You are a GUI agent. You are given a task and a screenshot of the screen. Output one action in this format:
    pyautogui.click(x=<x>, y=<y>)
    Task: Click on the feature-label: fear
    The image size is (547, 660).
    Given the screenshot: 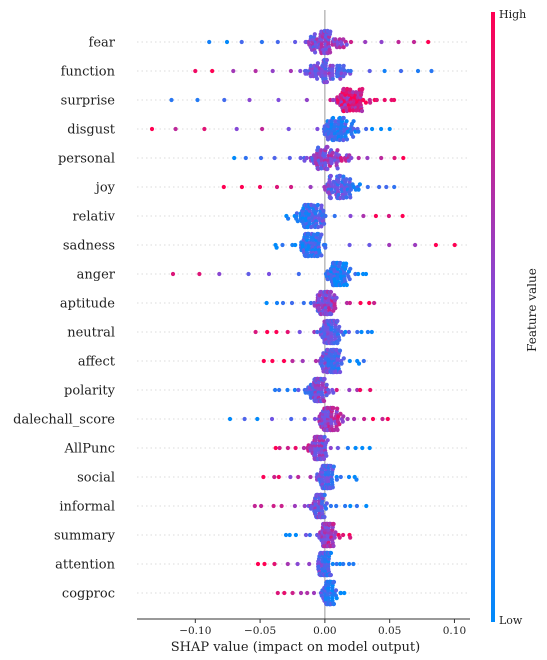 What is the action you would take?
    pyautogui.click(x=102, y=43)
    